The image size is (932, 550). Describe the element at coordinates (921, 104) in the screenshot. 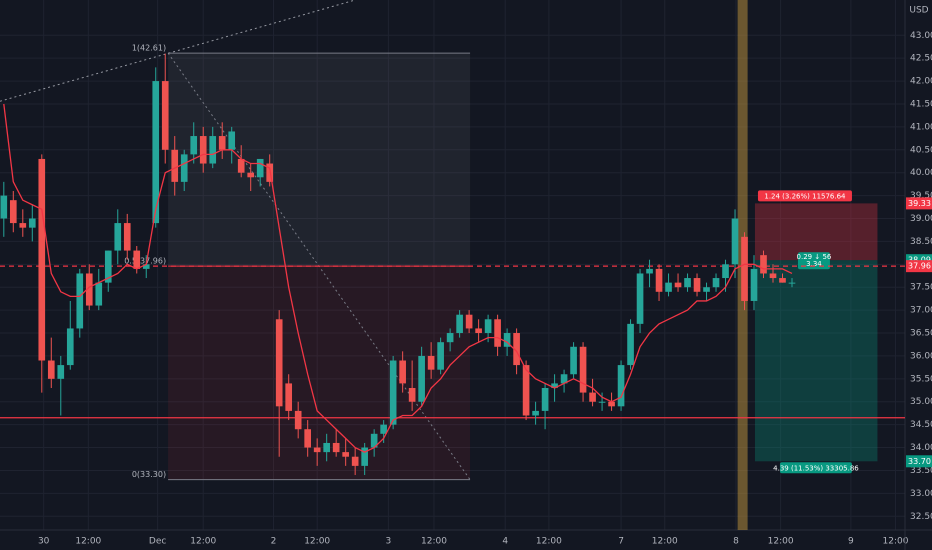

I see `y-tick-label: 41.50` at that location.